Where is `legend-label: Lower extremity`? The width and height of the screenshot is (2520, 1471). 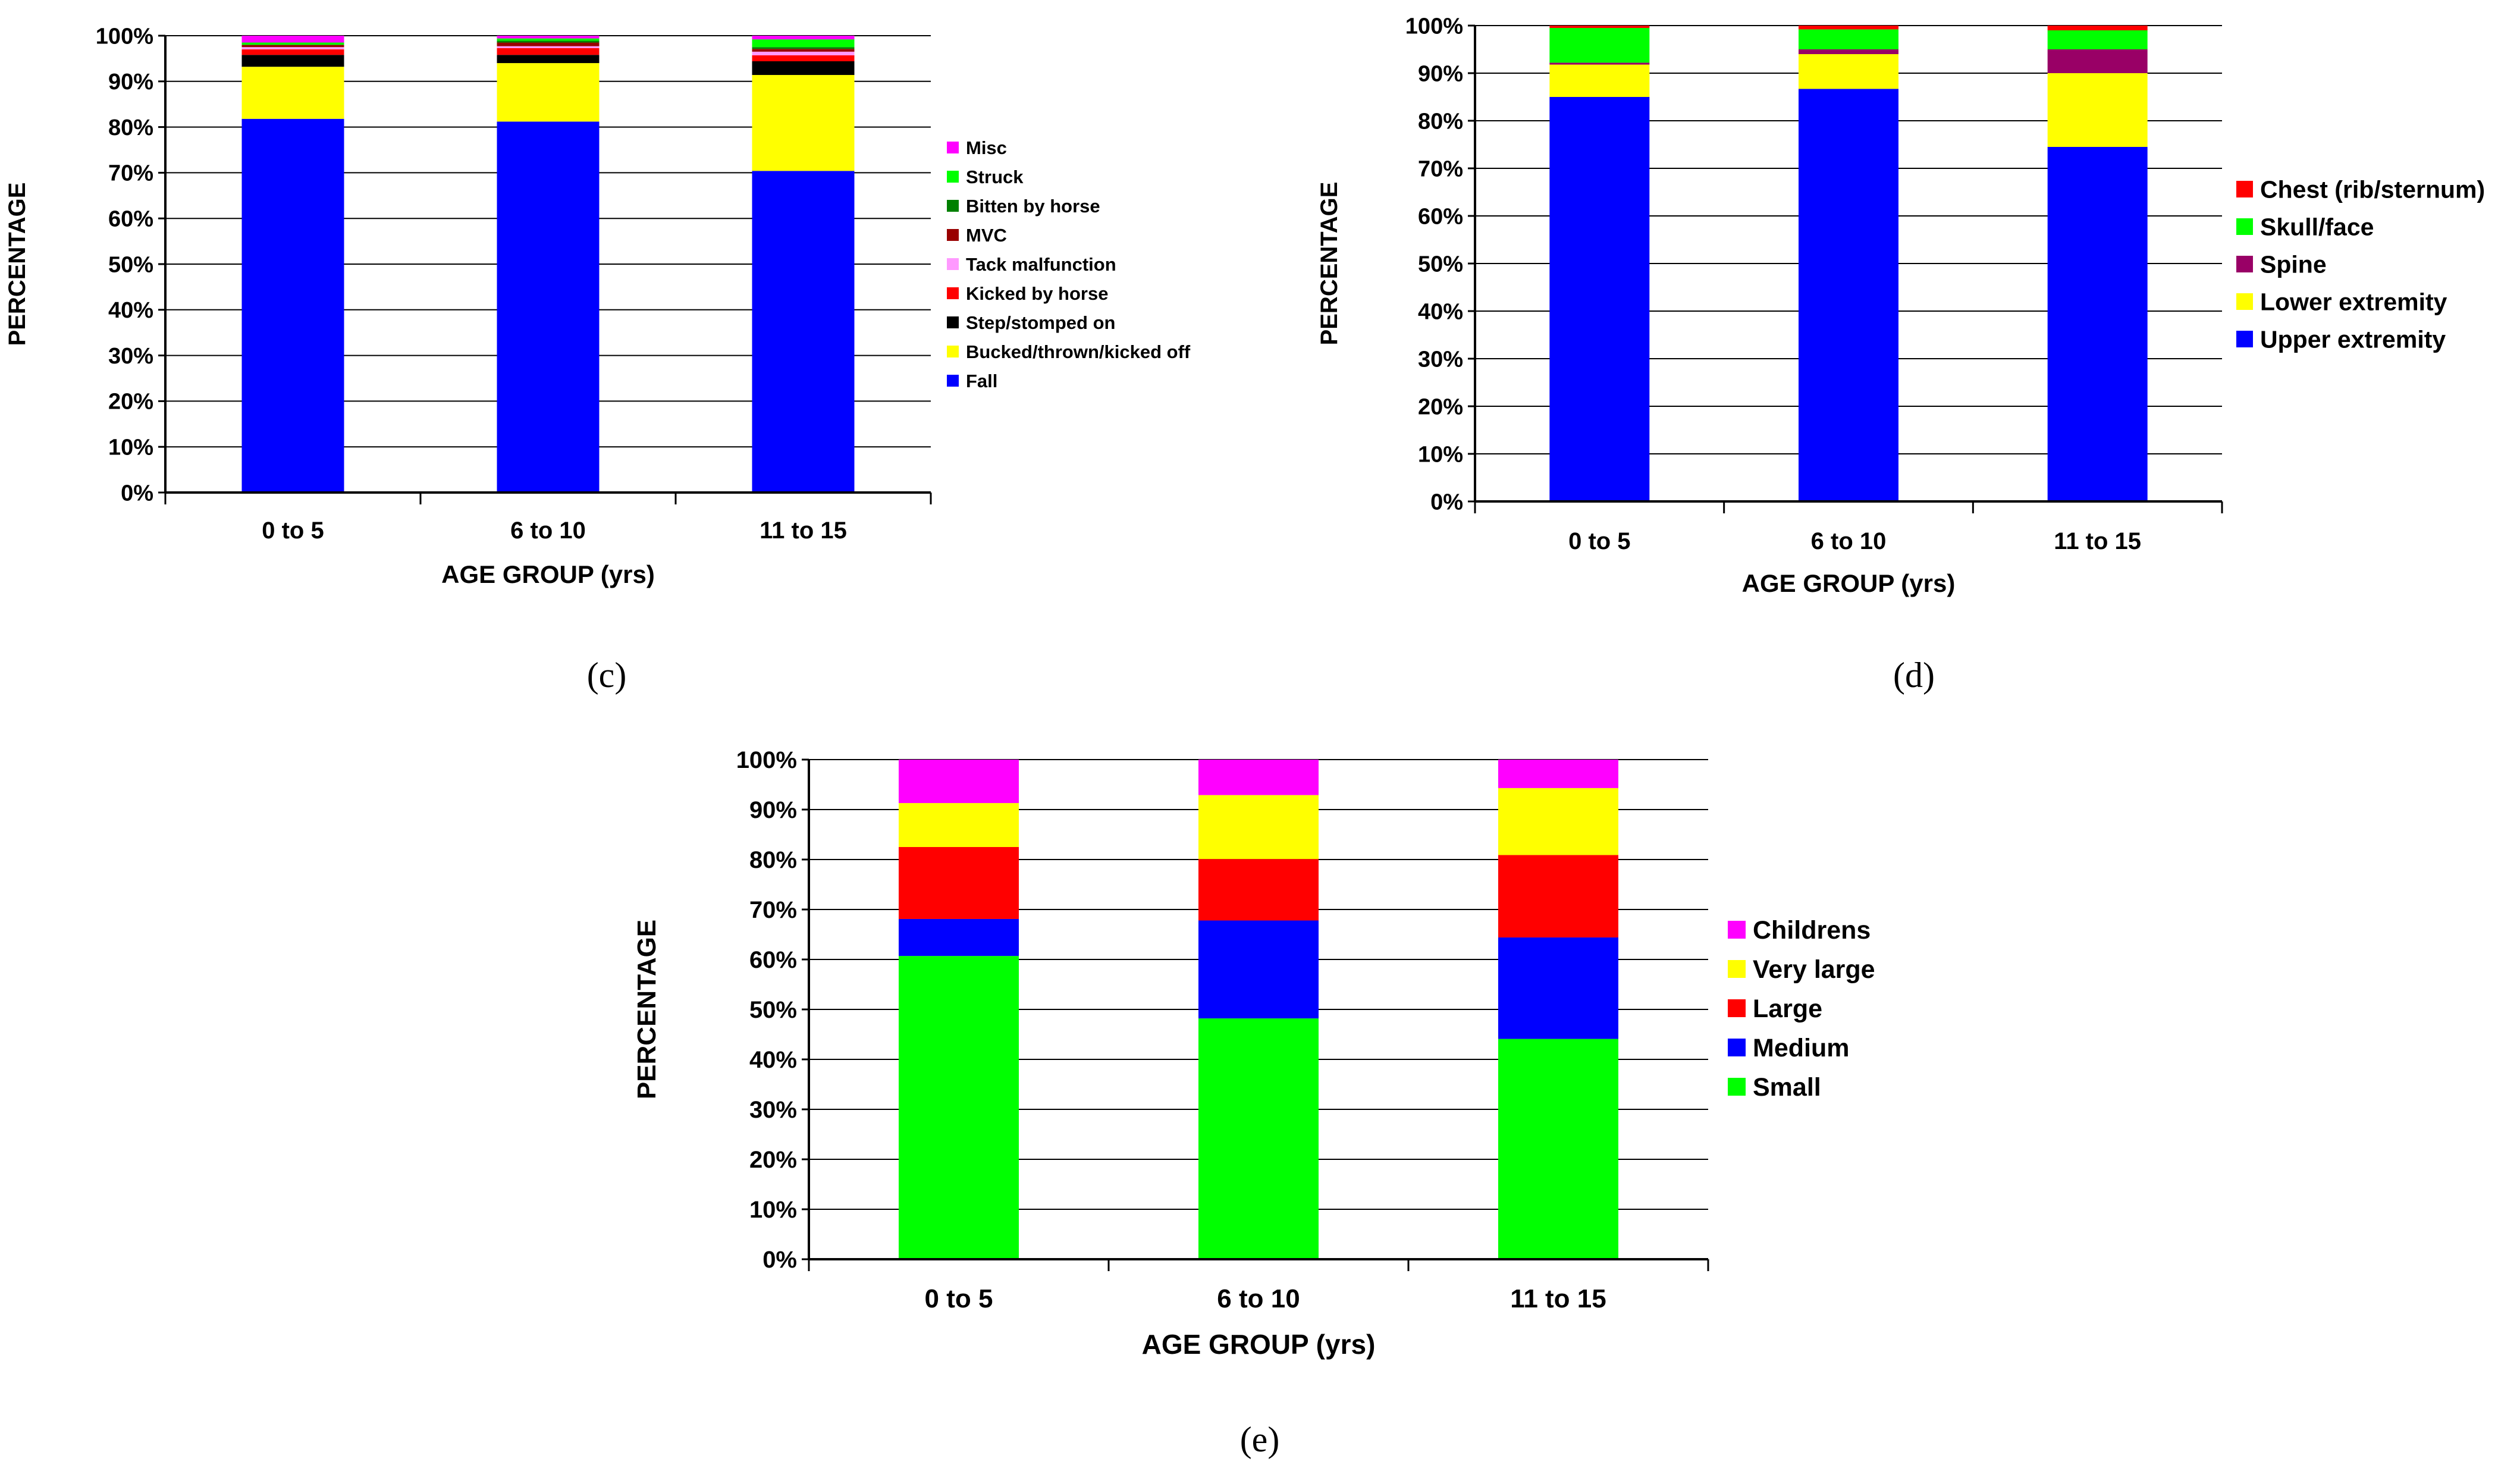 legend-label: Lower extremity is located at coordinates (2354, 301).